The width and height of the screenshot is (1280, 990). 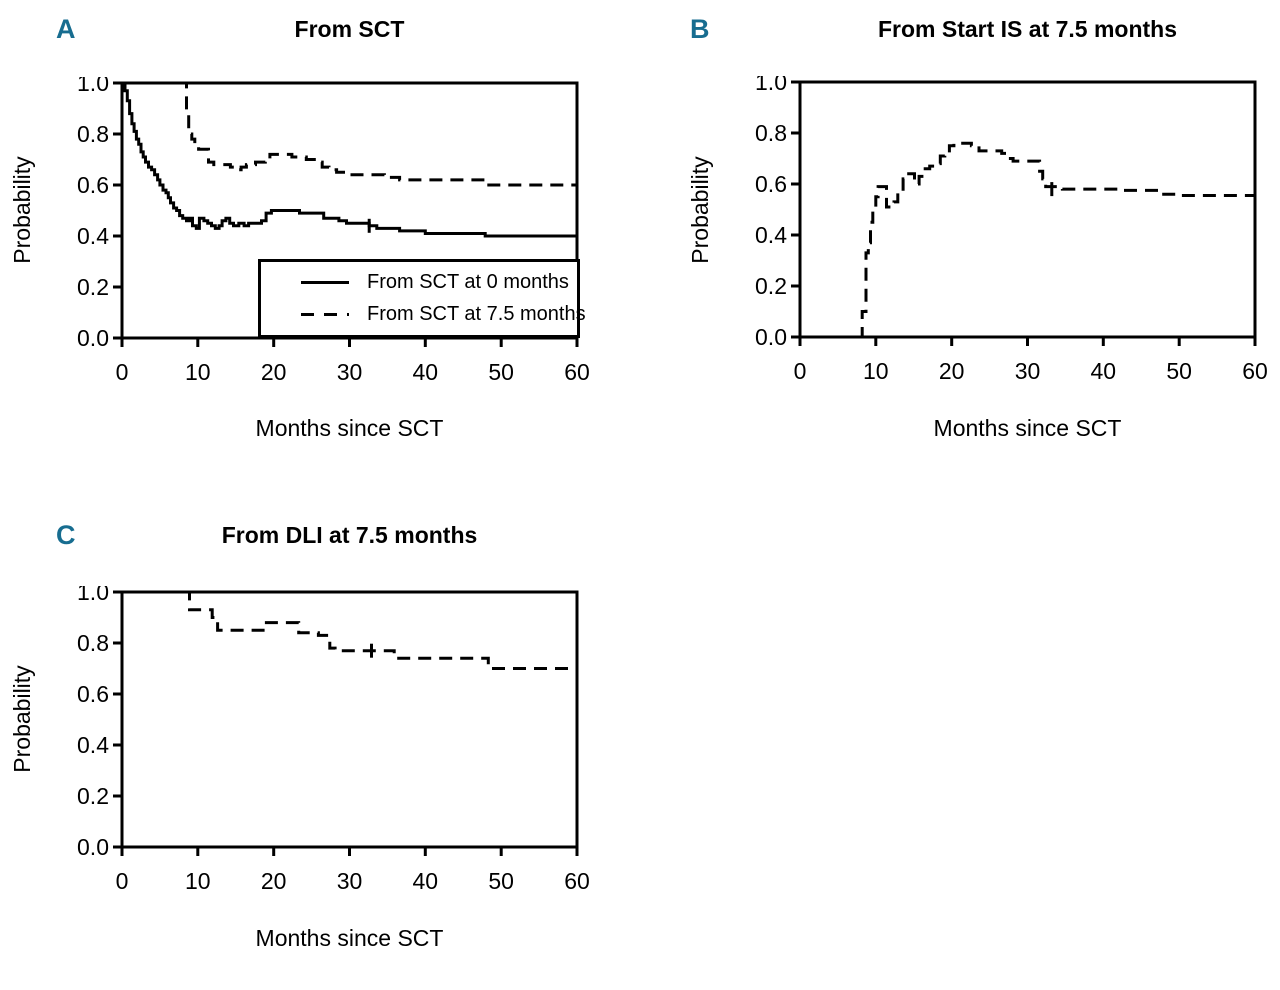 What do you see at coordinates (476, 314) in the screenshot?
I see `legend-label-dashed: From SCT at 7.5 months` at bounding box center [476, 314].